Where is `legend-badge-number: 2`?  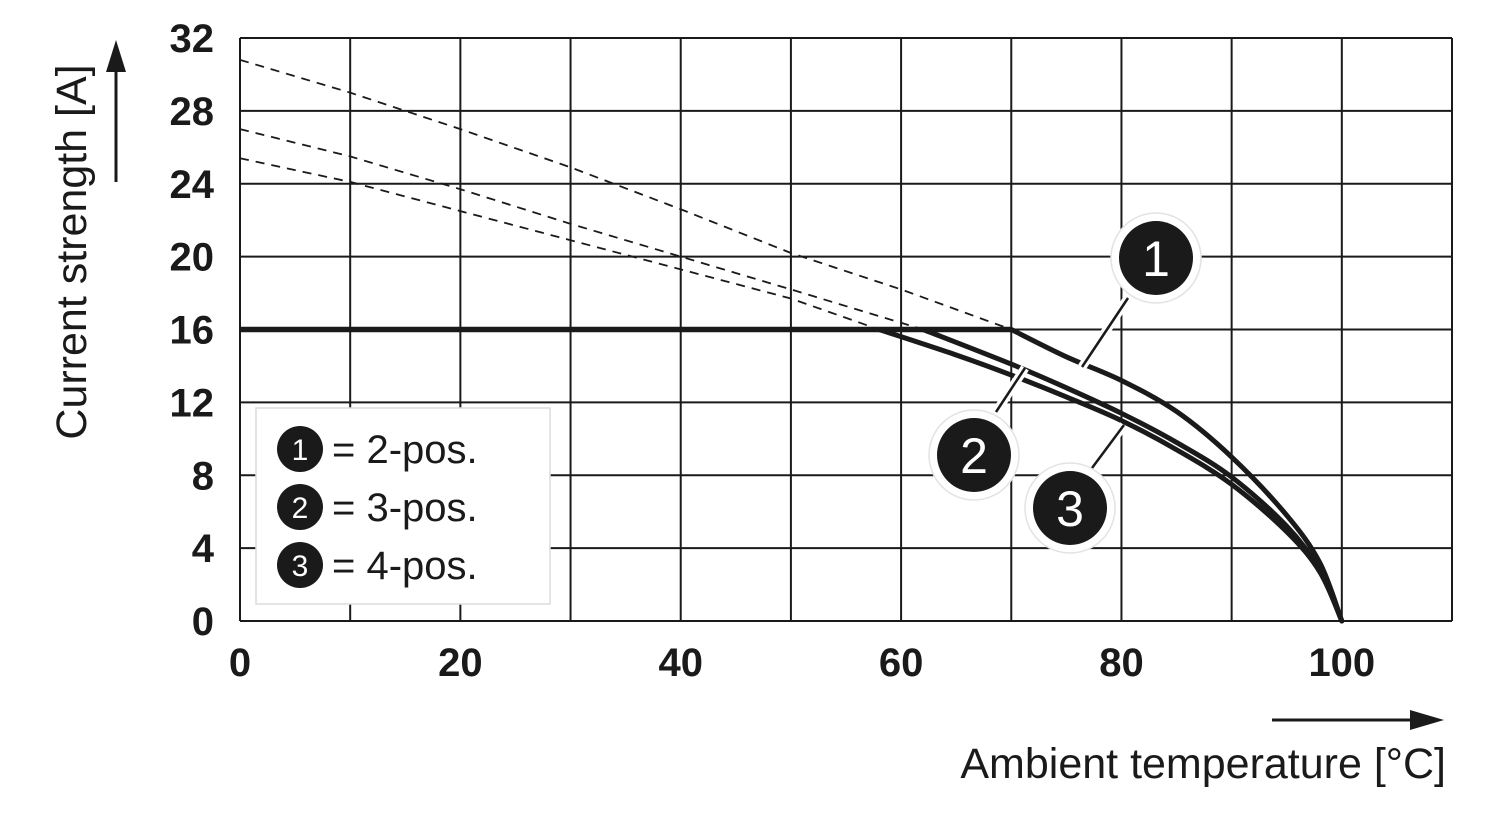 legend-badge-number: 2 is located at coordinates (300, 508).